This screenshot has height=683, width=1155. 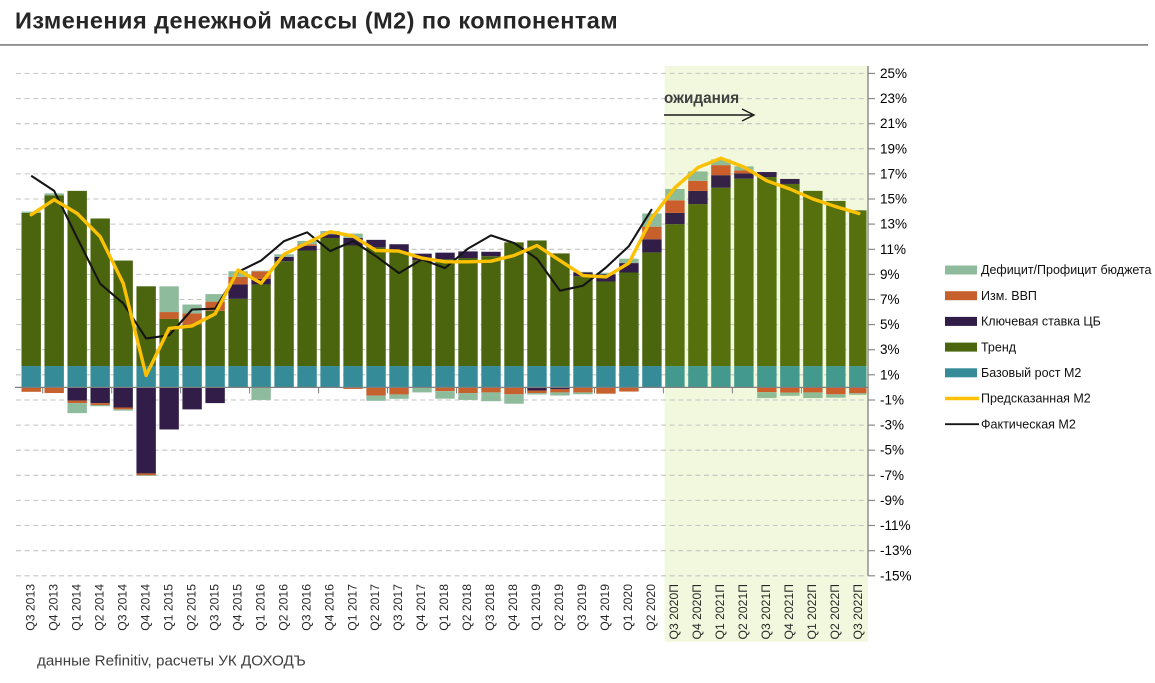 What do you see at coordinates (1031, 373) in the screenshot?
I see `svg-text: Базовый рост М2` at bounding box center [1031, 373].